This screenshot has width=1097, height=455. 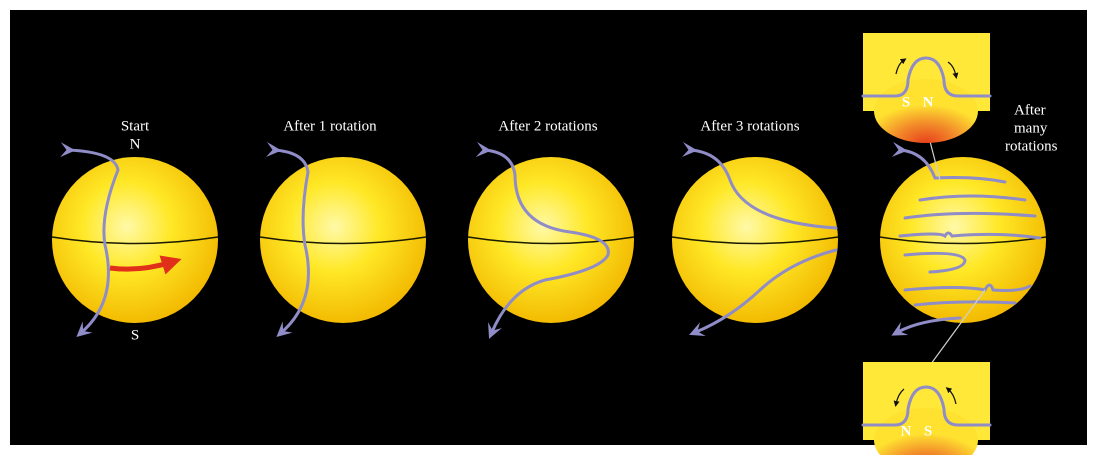 I want to click on panel-label-line: After, so click(x=1030, y=110).